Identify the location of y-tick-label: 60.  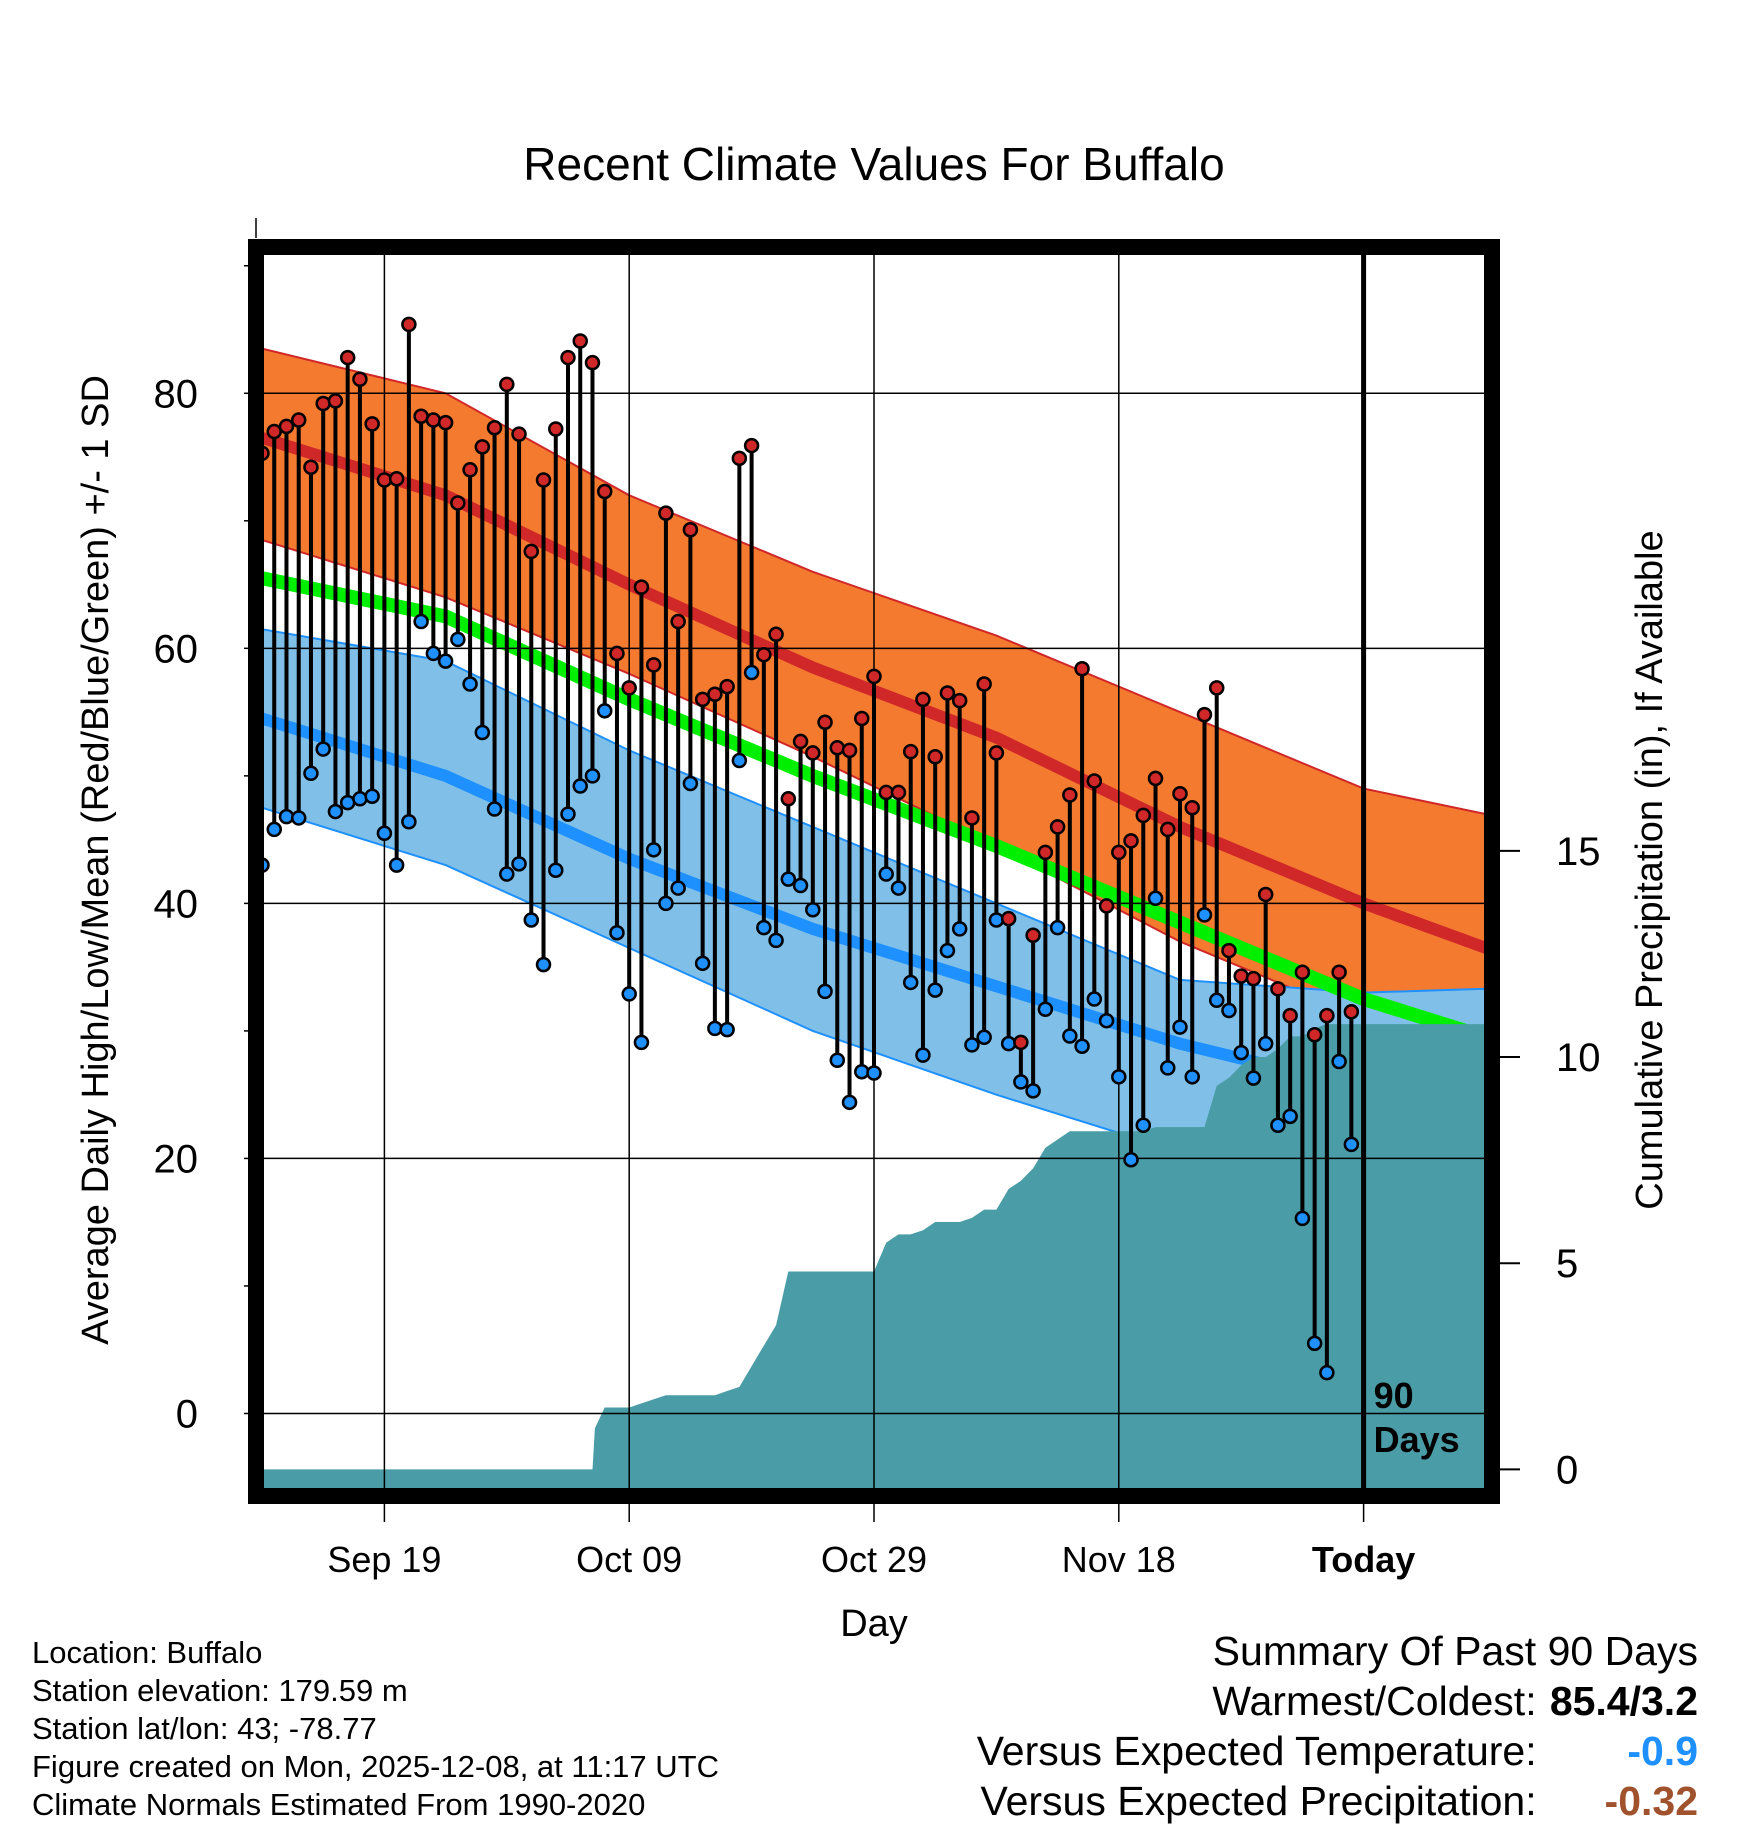
(176, 649).